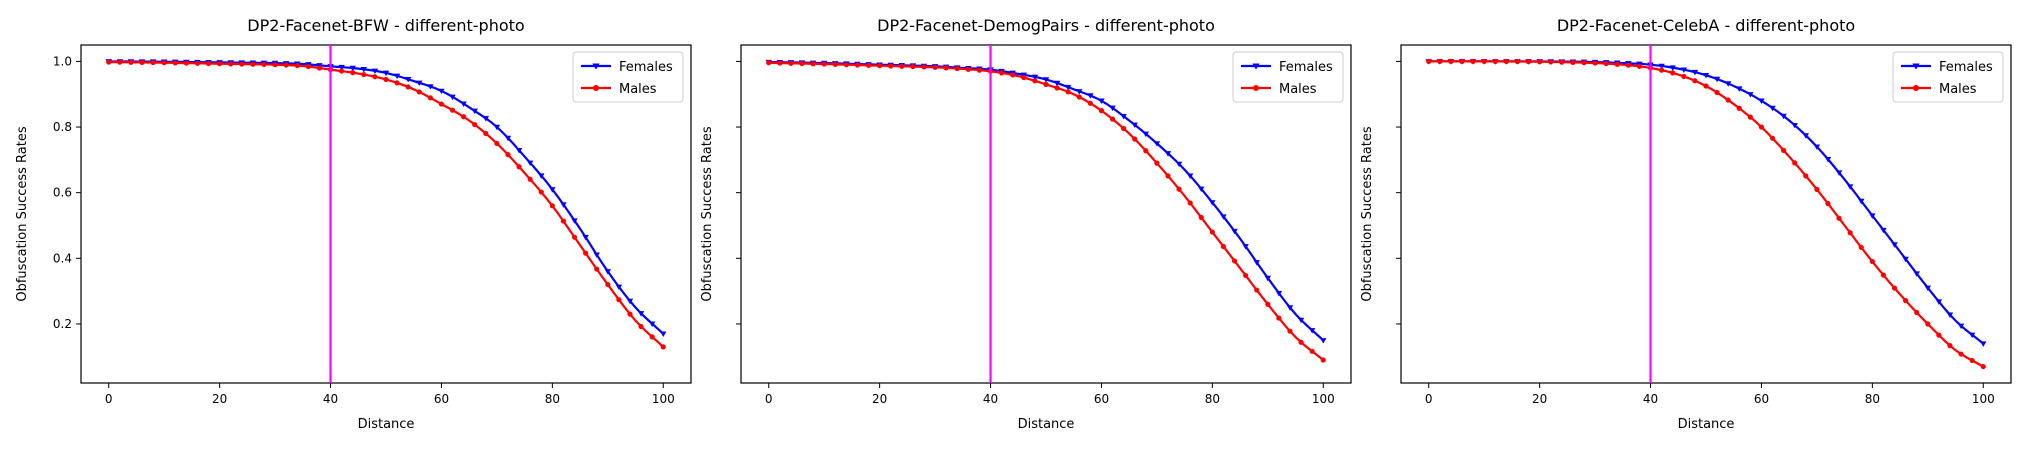 Image resolution: width=2025 pixels, height=450 pixels. What do you see at coordinates (385, 25) in the screenshot?
I see `chart-title: DP2-Facenet-BFW - different-photo` at bounding box center [385, 25].